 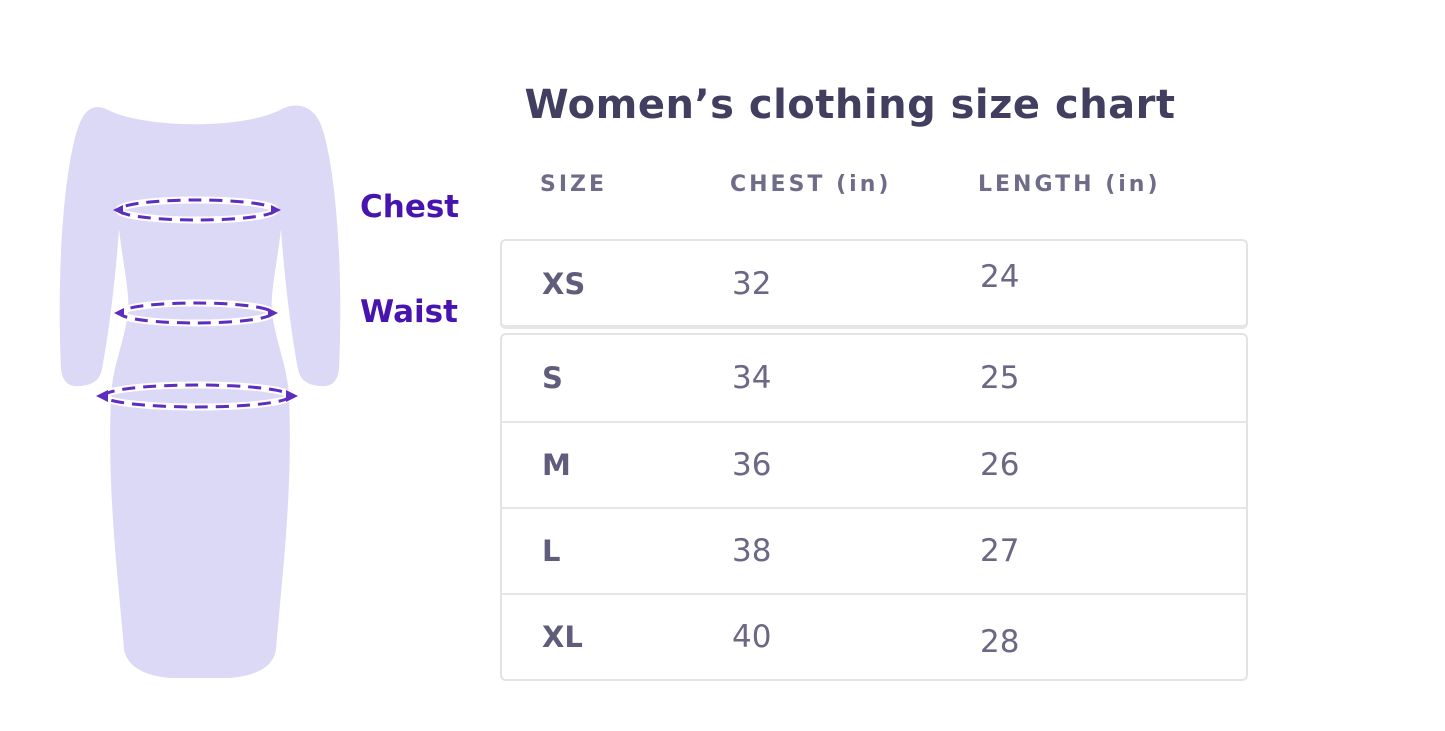 What do you see at coordinates (1000, 551) in the screenshot?
I see `length-cell: 27` at bounding box center [1000, 551].